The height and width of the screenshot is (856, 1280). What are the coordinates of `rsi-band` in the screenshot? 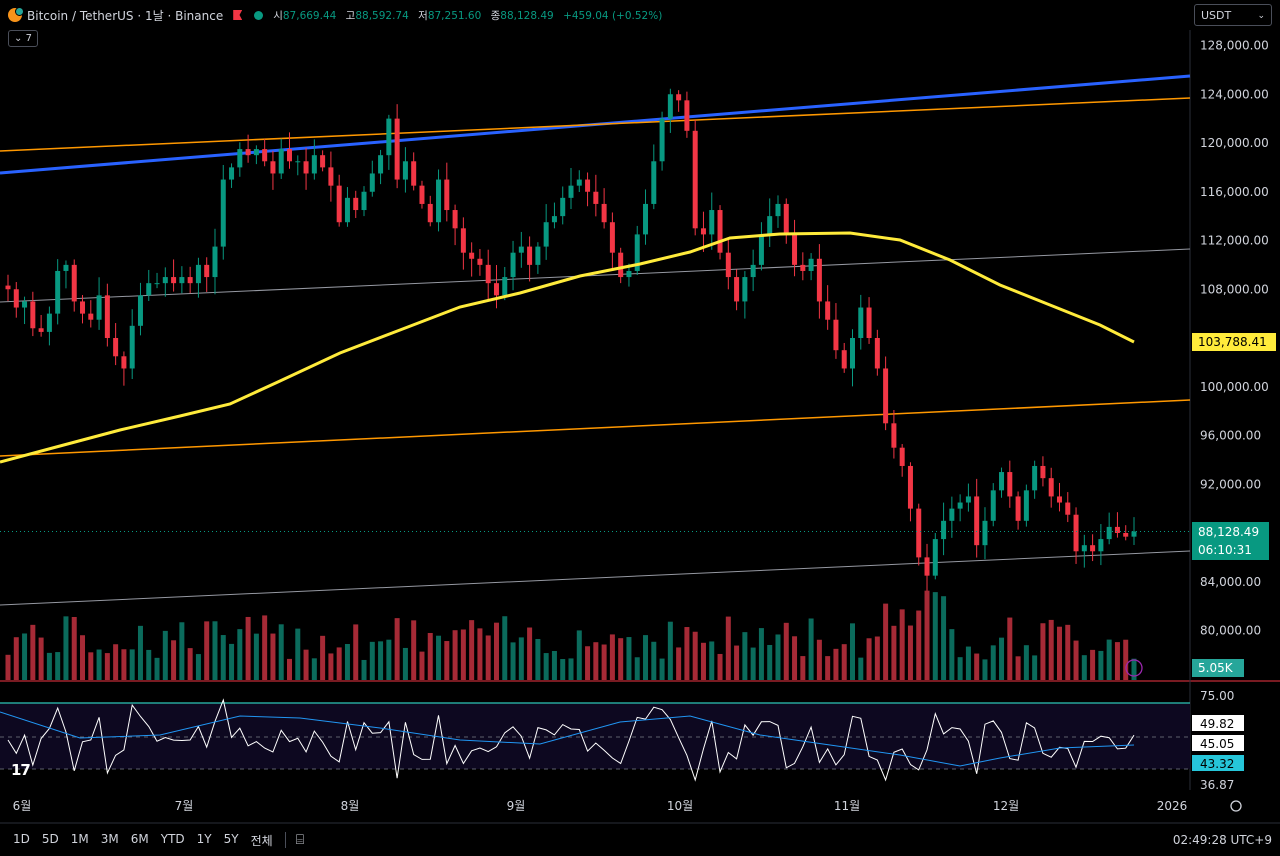 It's located at (595, 736).